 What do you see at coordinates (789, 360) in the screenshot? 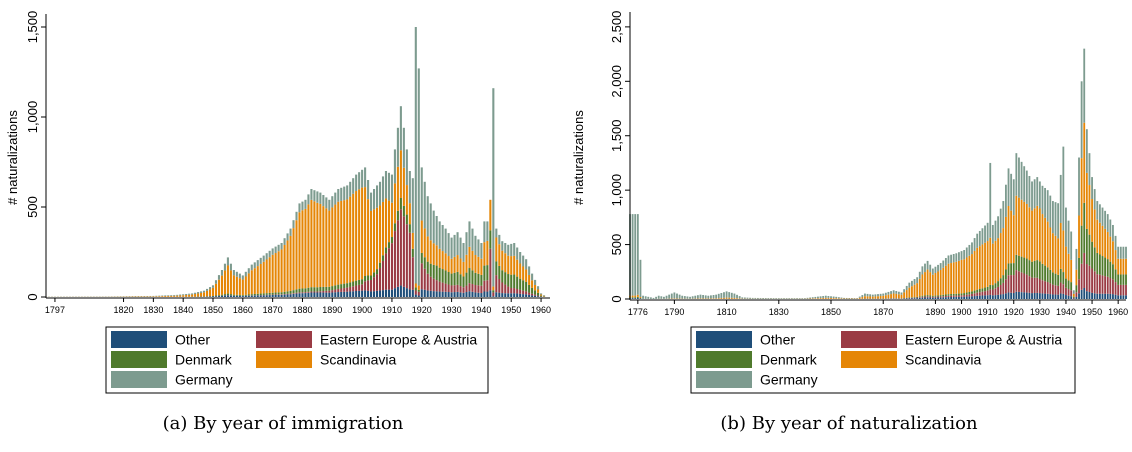
I see `legend-label: Denmark` at bounding box center [789, 360].